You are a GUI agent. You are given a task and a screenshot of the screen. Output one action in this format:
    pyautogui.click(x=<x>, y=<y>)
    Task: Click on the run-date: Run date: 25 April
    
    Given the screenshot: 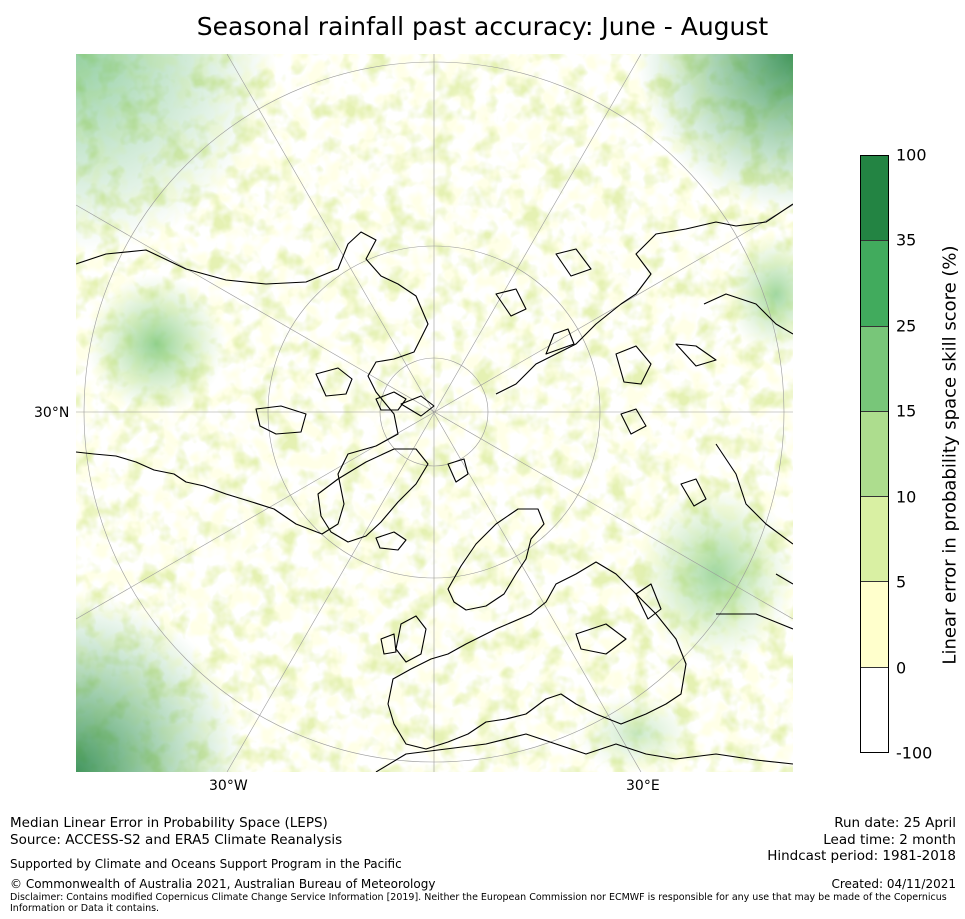 What is the action you would take?
    pyautogui.click(x=895, y=823)
    